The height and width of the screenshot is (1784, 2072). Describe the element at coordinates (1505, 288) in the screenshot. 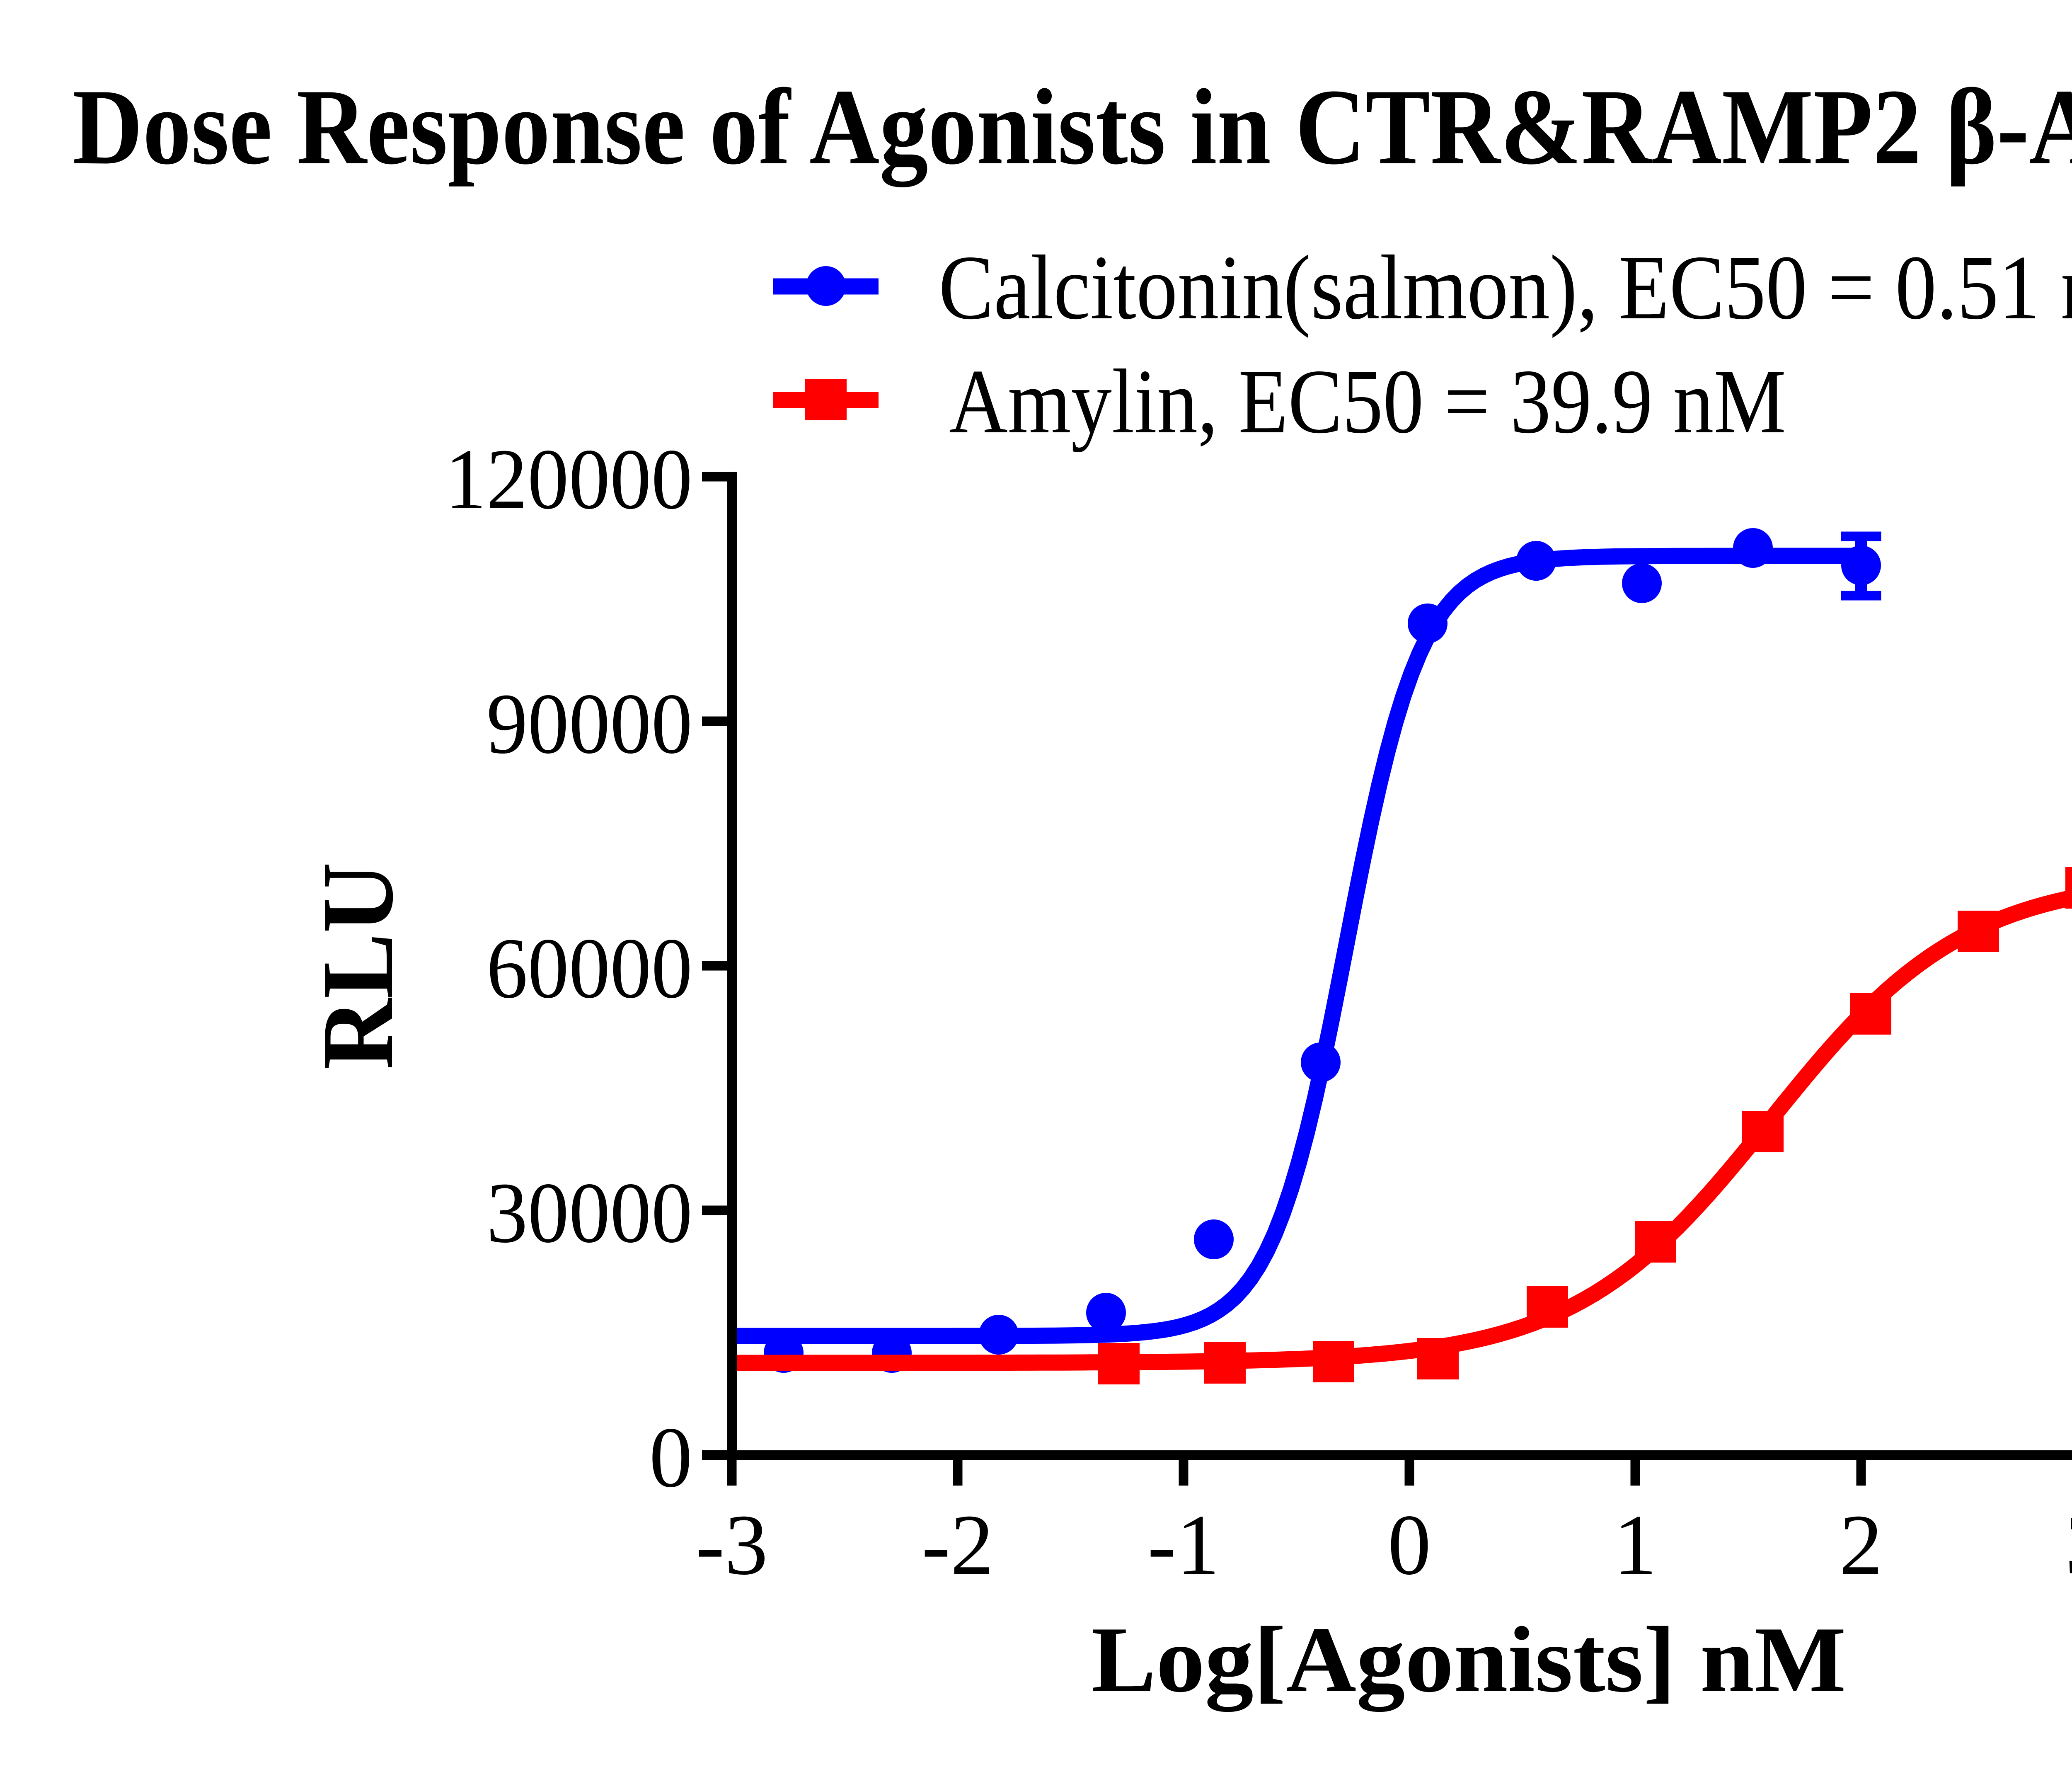

I see `svg-text:Calcitonin(salmon), EC50 = 0.5: Calcitonin(salmon), EC50 = 0.51 nM` at that location.